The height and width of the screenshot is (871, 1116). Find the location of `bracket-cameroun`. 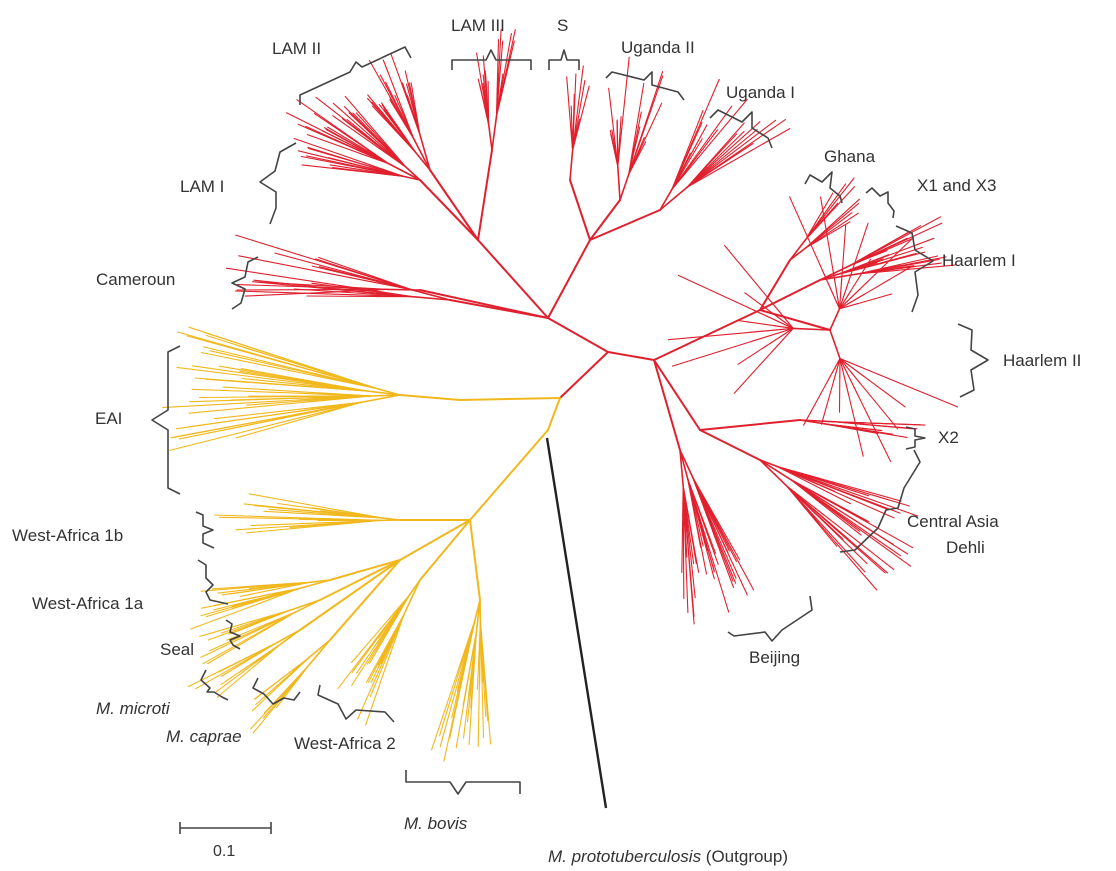

bracket-cameroun is located at coordinates (245, 283).